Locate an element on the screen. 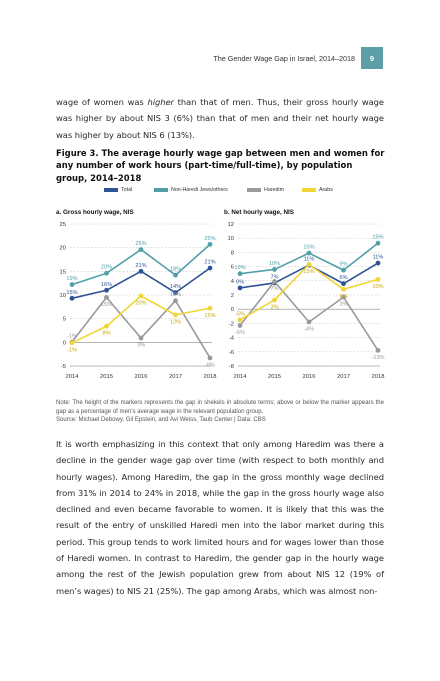  legend-label-non-haredi: Non-Haredi Jews/others is located at coordinates (199, 190).